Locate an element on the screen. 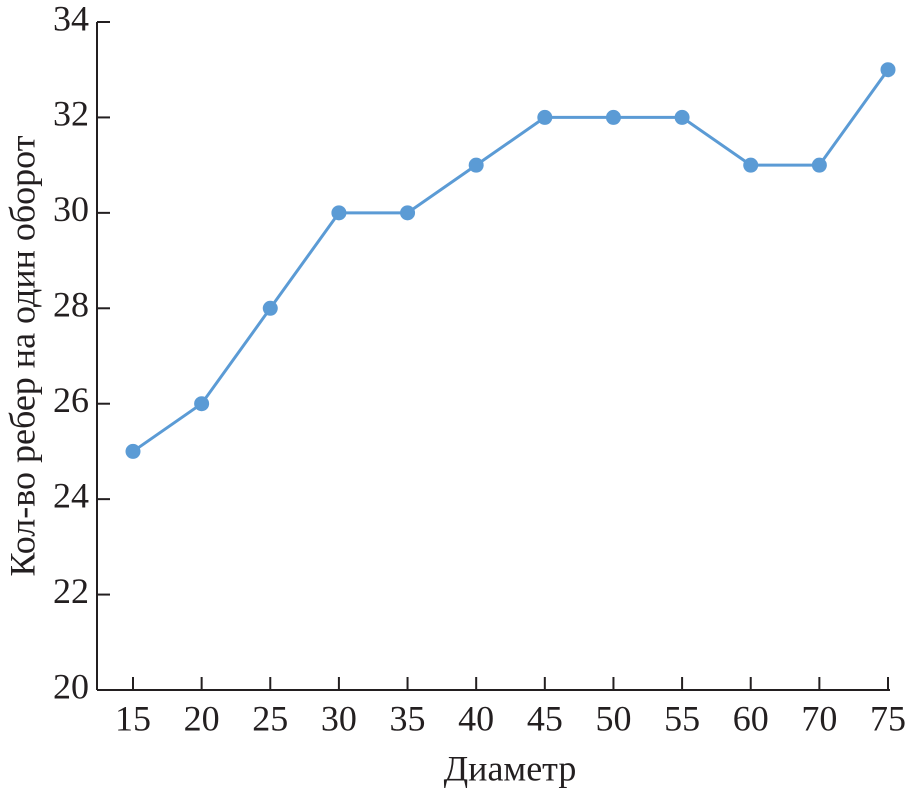 Image resolution: width=909 pixels, height=798 pixels. x-tick-label: 30 is located at coordinates (339, 718).